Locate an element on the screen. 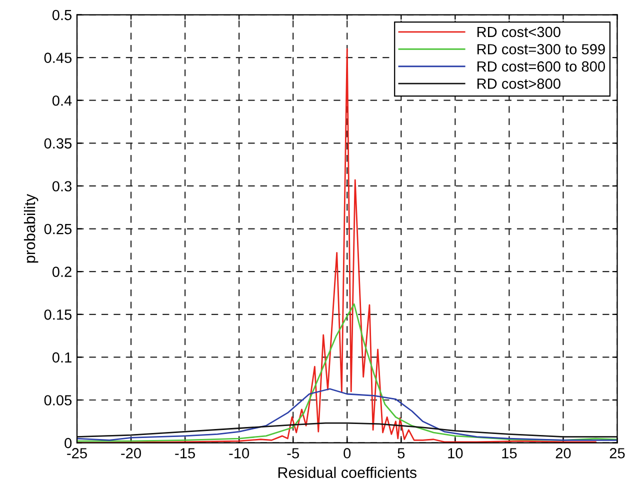 The width and height of the screenshot is (626, 492). legend-label: RD cost=600 to 800 is located at coordinates (541, 66).